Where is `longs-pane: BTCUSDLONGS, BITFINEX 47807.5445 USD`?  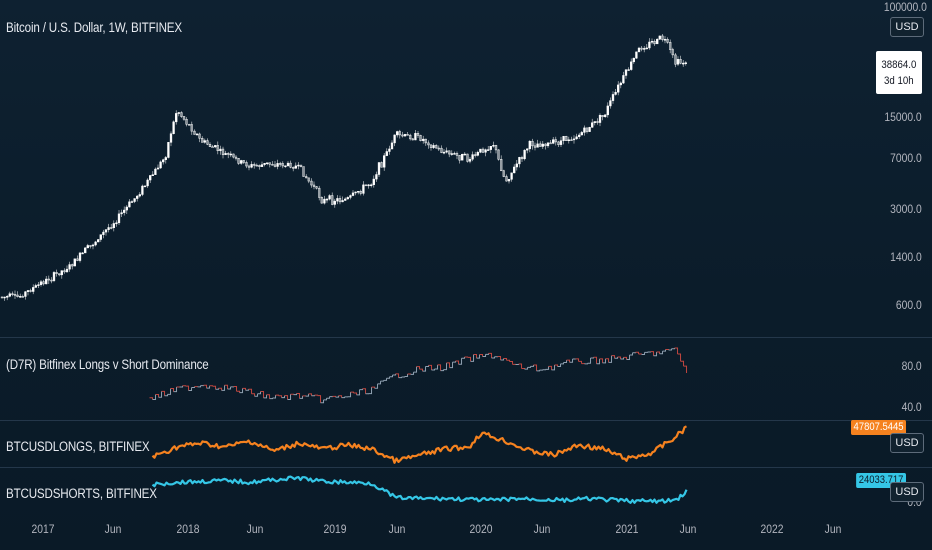 longs-pane: BTCUSDLONGS, BITFINEX 47807.5445 USD is located at coordinates (466, 443).